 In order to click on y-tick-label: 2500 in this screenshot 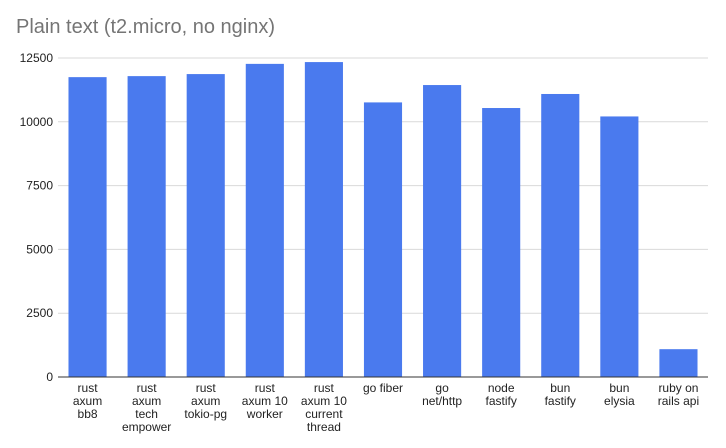, I will do `click(39, 313)`.